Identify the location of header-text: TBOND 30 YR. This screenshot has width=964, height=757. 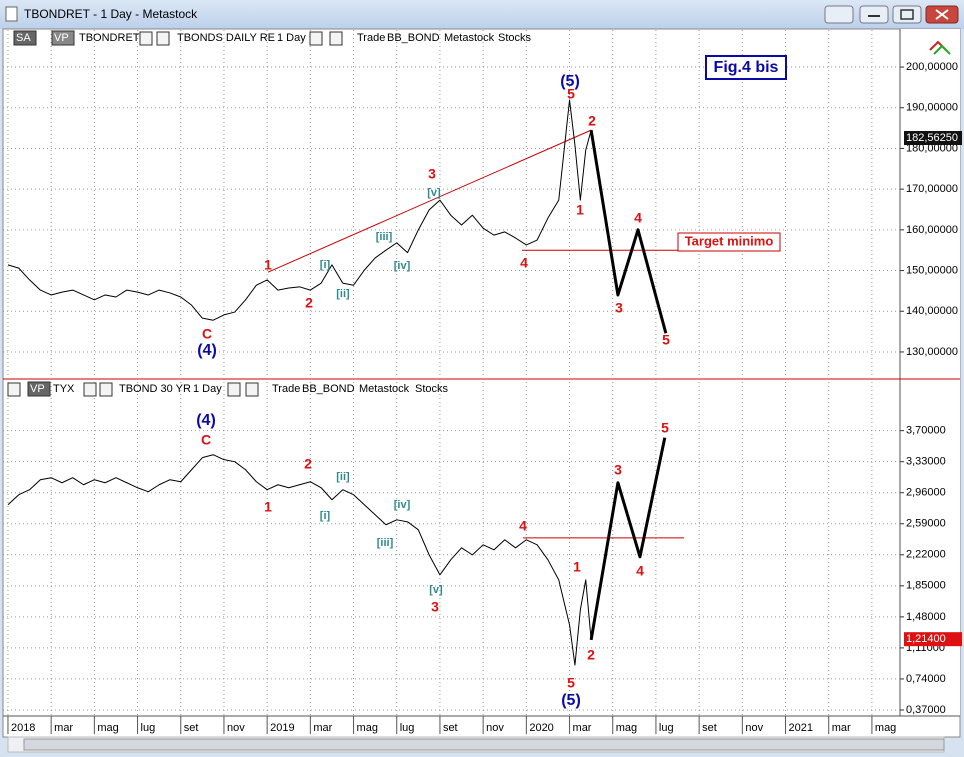
(155, 389).